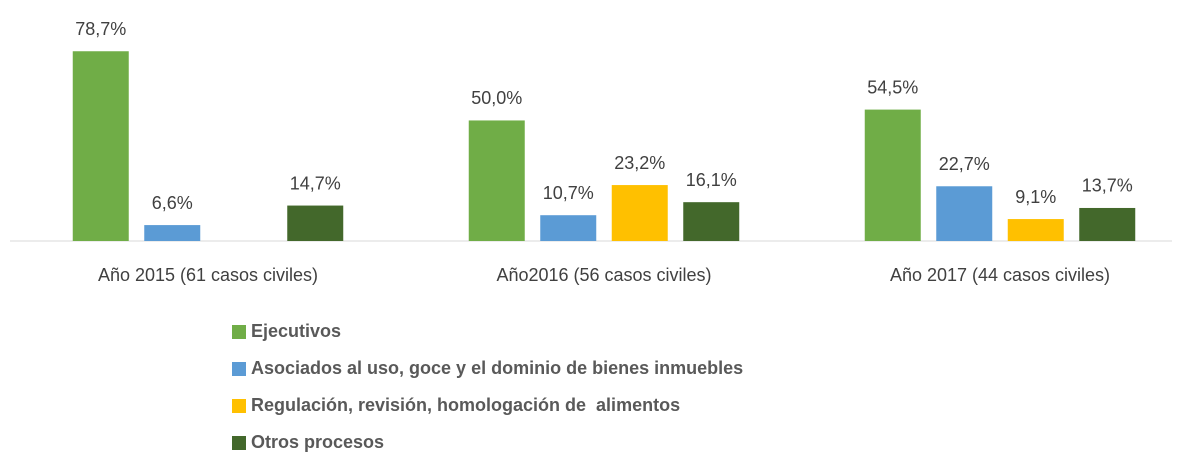 This screenshot has width=1182, height=452. I want to click on legend-label: Ejecutivos, so click(296, 331).